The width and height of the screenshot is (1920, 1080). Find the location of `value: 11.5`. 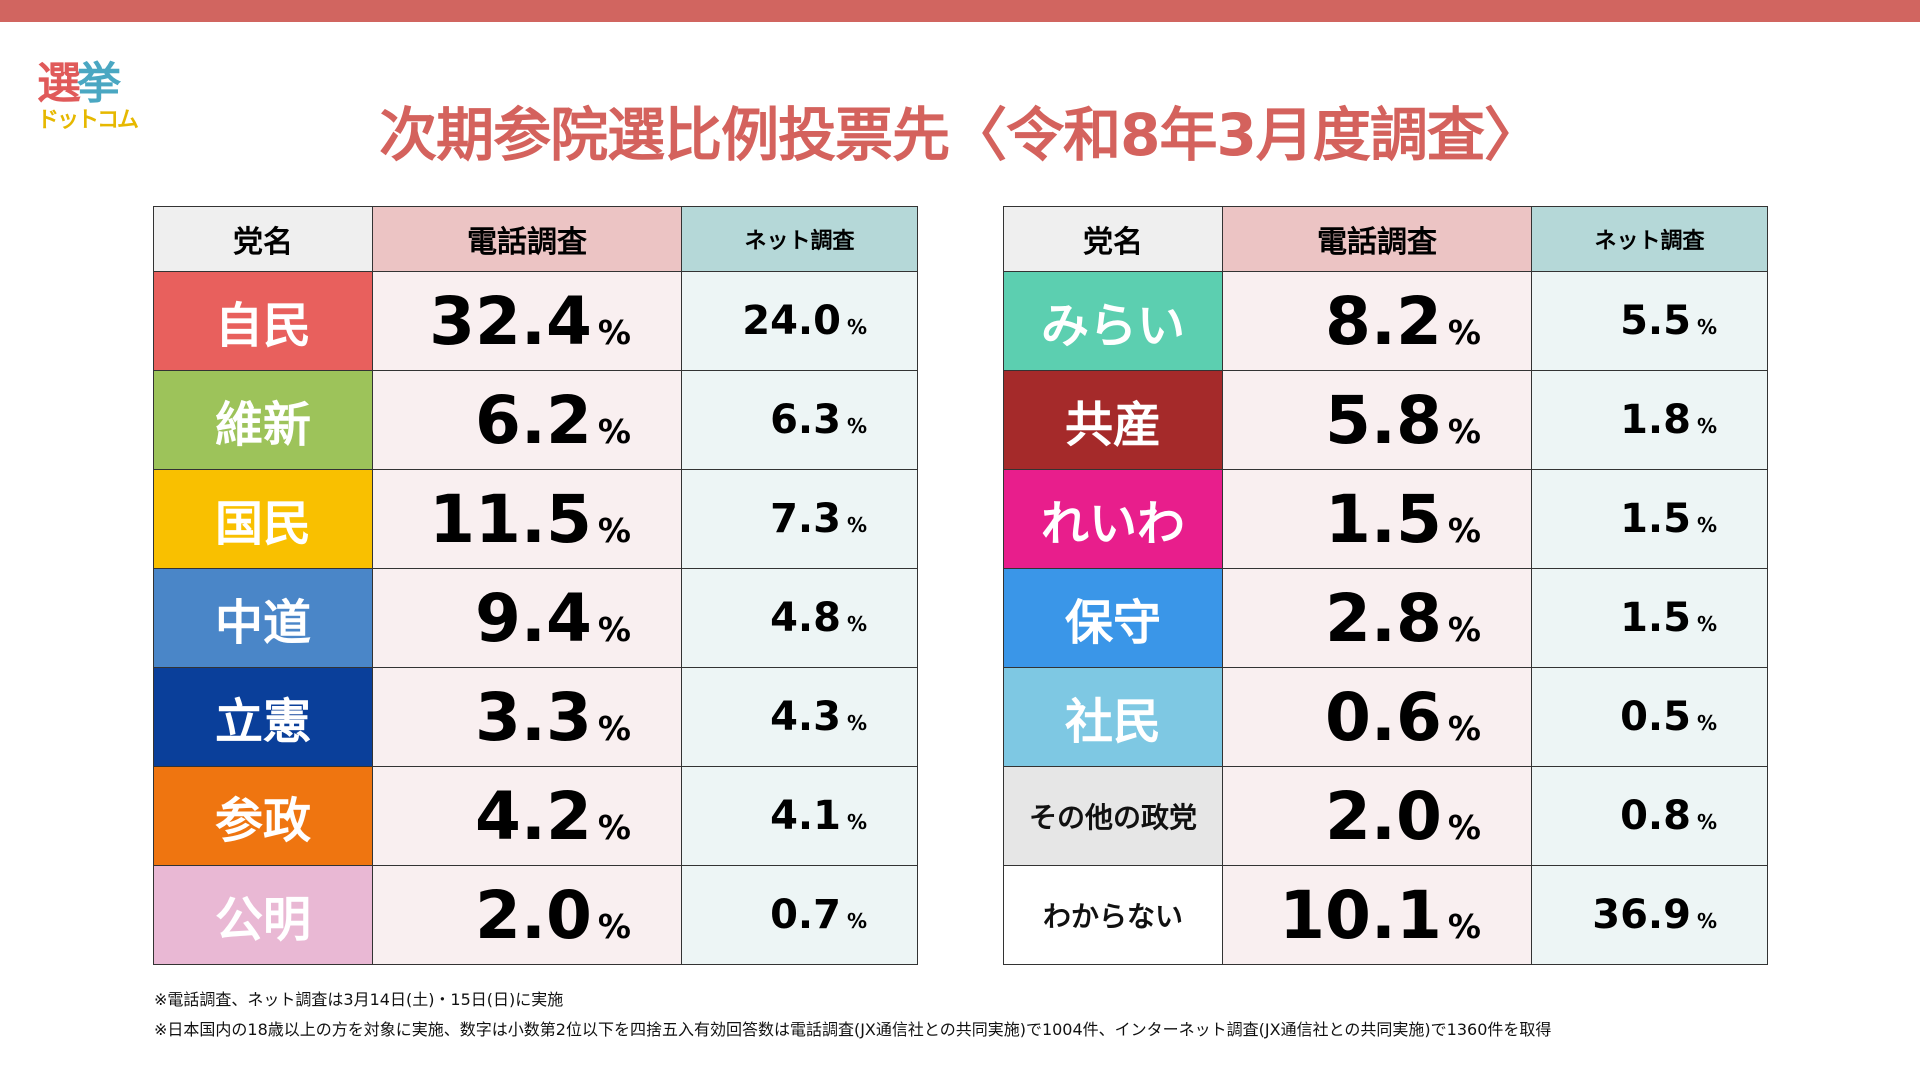

value: 11.5 is located at coordinates (510, 519).